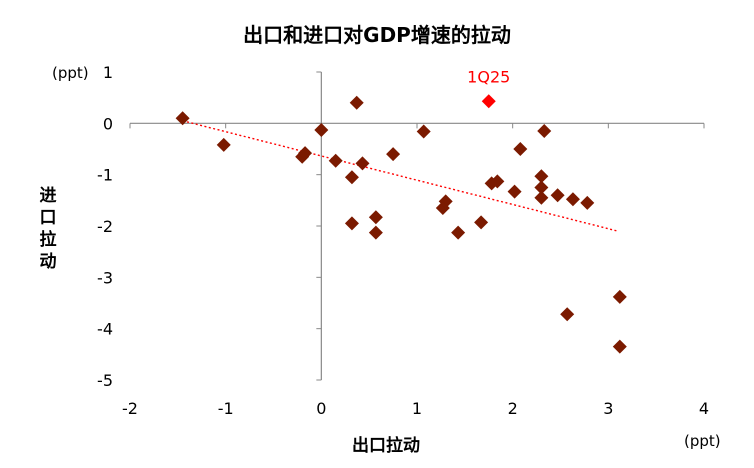  What do you see at coordinates (48, 218) in the screenshot?
I see `y-axis-title-char: 口` at bounding box center [48, 218].